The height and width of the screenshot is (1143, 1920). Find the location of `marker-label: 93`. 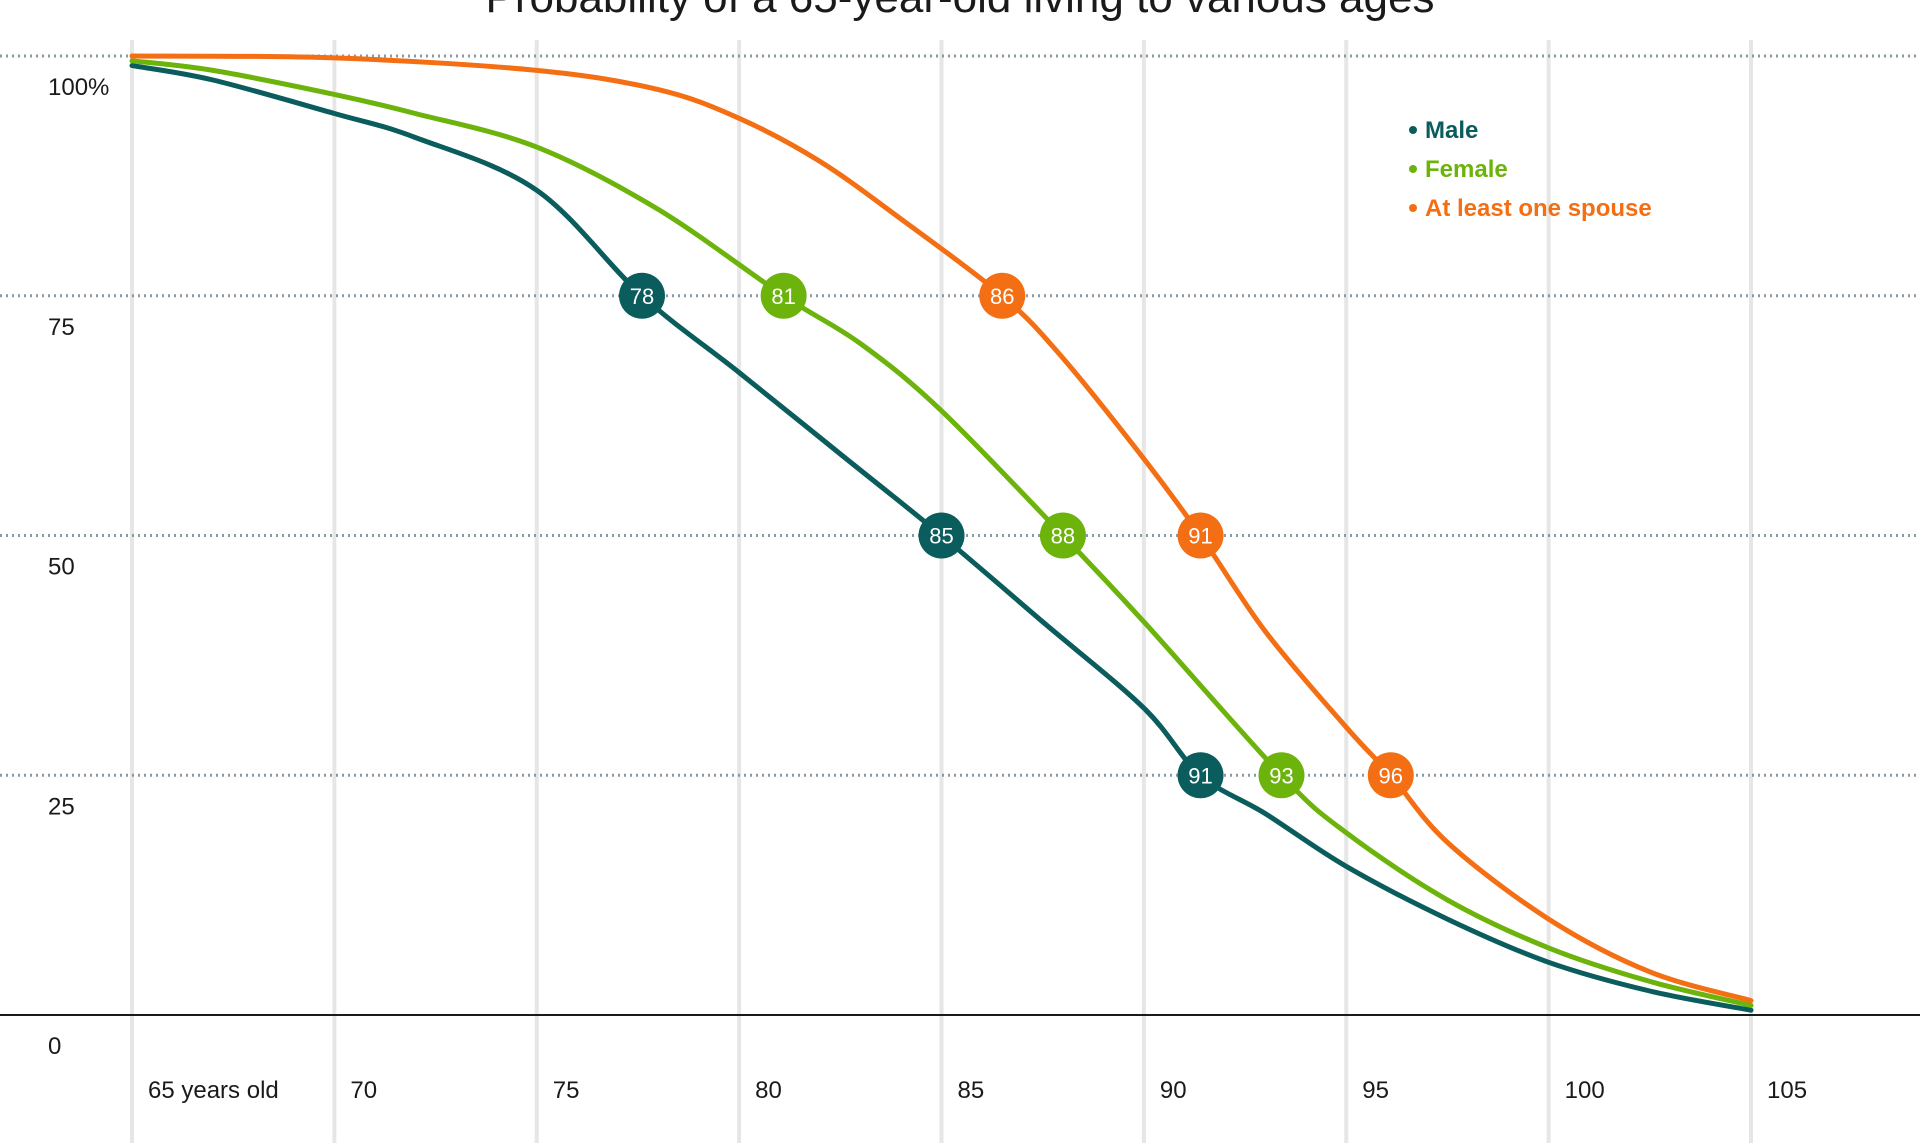

marker-label: 93 is located at coordinates (1281, 775).